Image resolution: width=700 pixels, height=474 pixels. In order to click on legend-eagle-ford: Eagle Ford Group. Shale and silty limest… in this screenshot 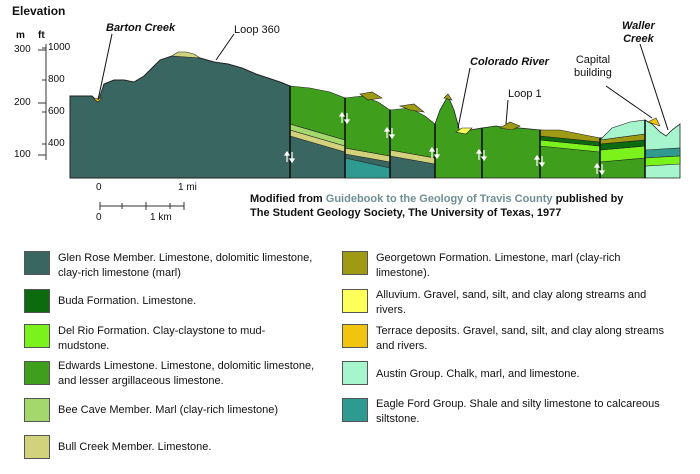, I will do `click(518, 411)`.